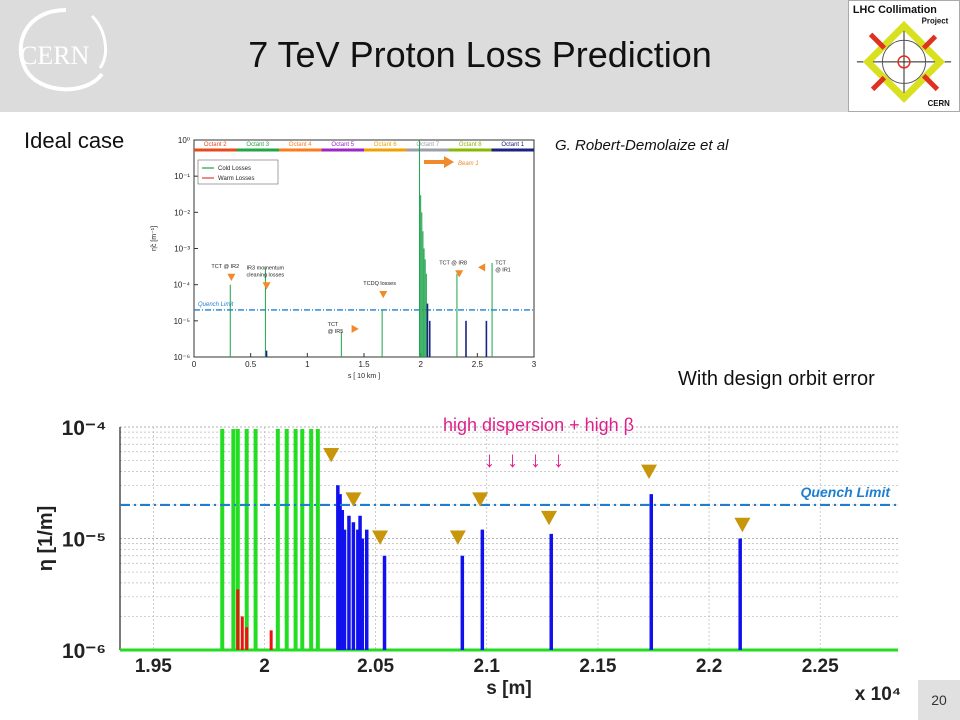 The image size is (960, 720). I want to click on logo-circle, so click(904, 61).